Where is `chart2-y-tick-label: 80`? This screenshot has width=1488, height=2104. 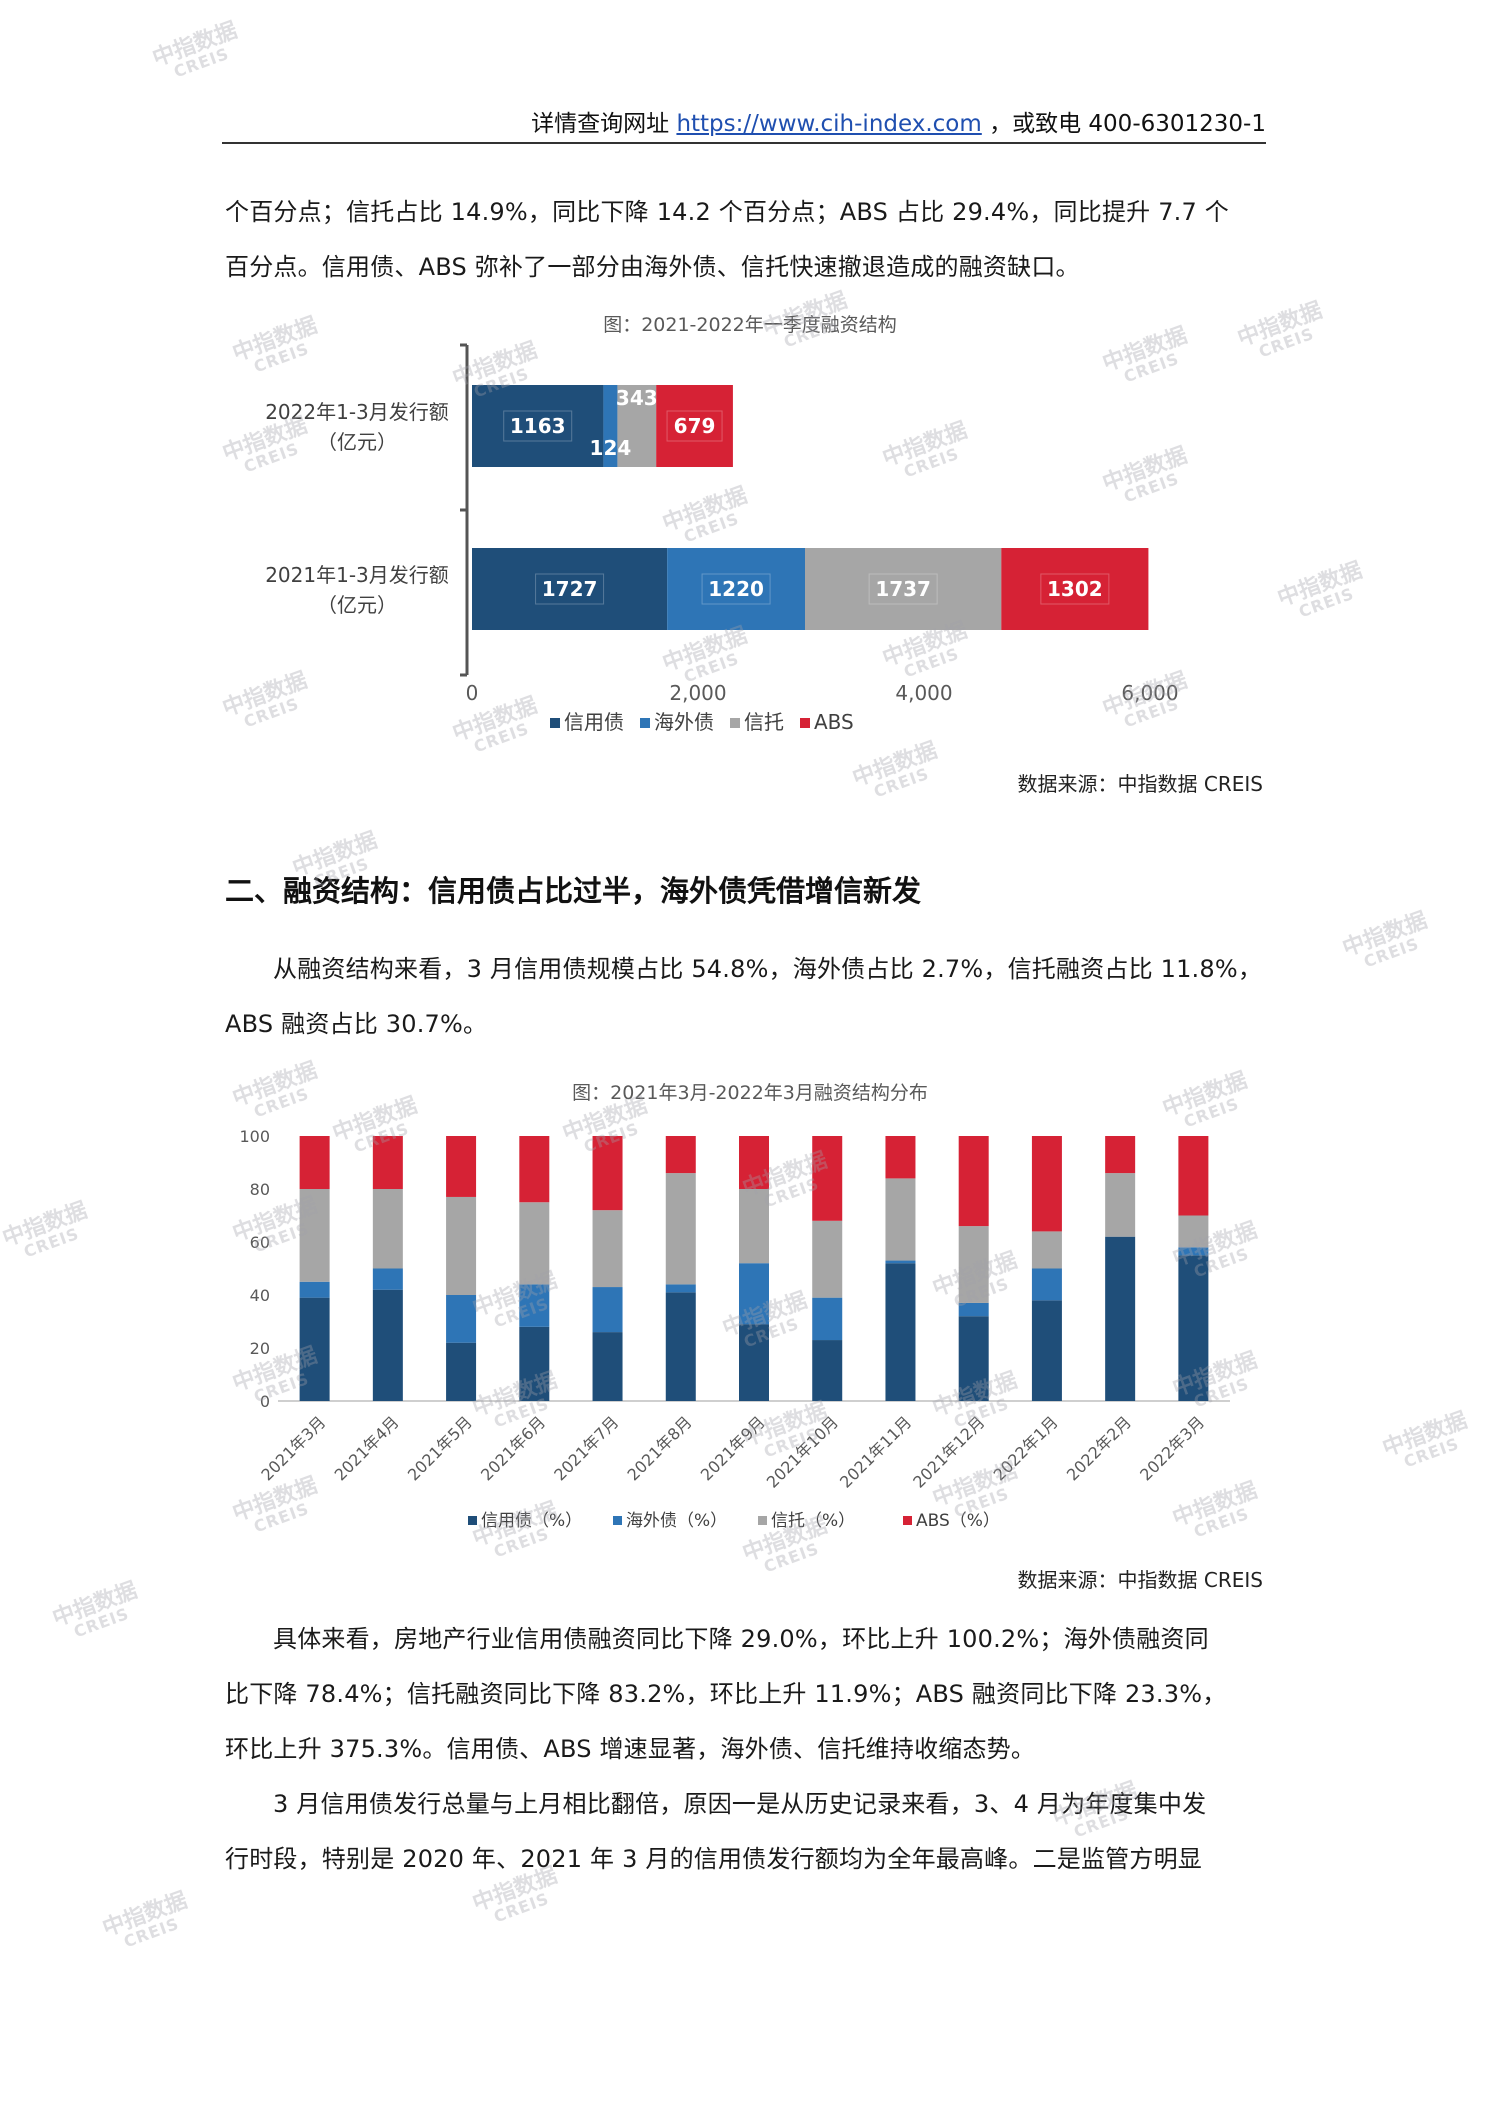 chart2-y-tick-label: 80 is located at coordinates (260, 1189).